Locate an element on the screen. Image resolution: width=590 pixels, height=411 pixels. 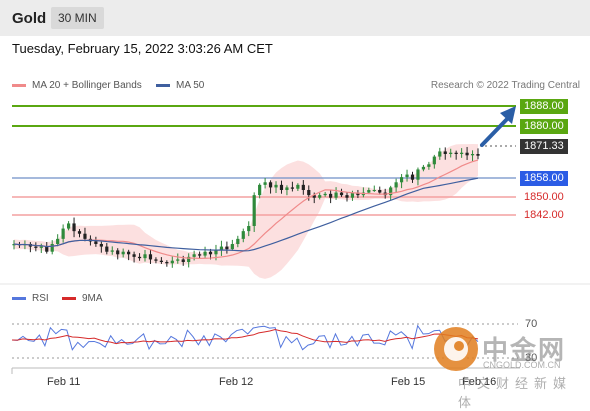
watermark-url: CNGOLD.COM.CN is located at coordinates (522, 365).